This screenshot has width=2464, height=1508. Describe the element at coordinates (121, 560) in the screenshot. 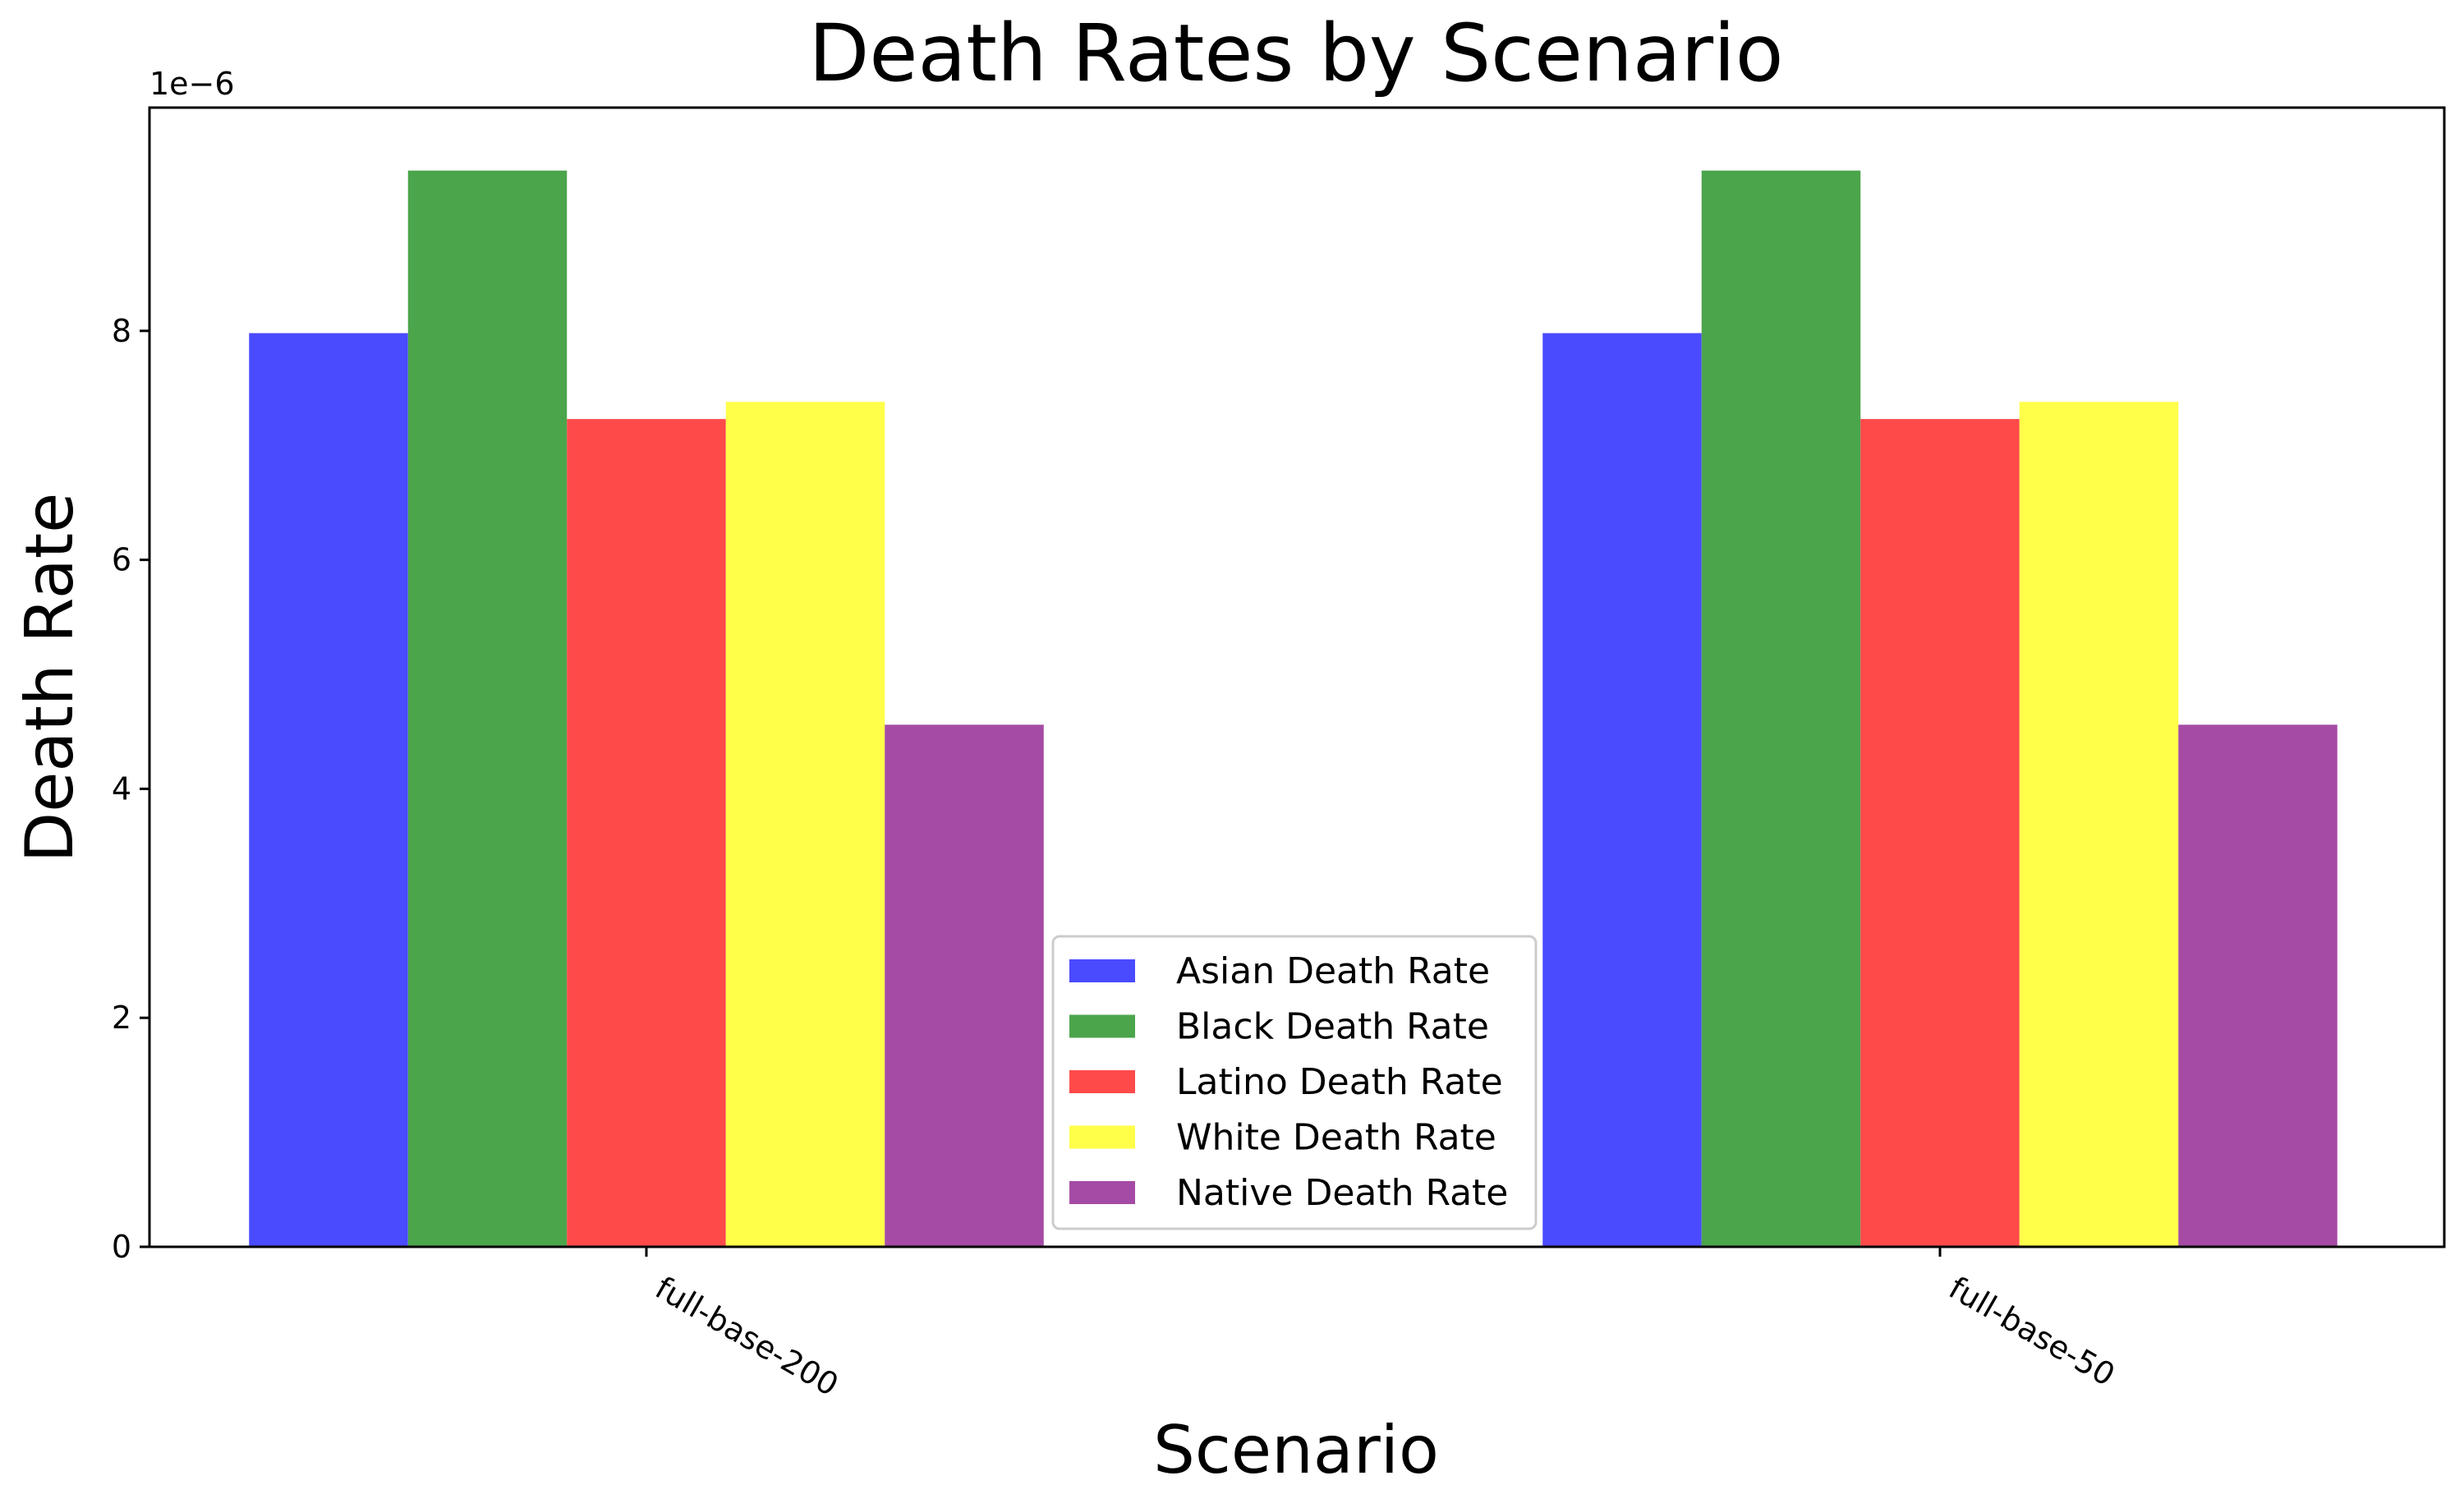

I see `y-tick-label: 6` at that location.